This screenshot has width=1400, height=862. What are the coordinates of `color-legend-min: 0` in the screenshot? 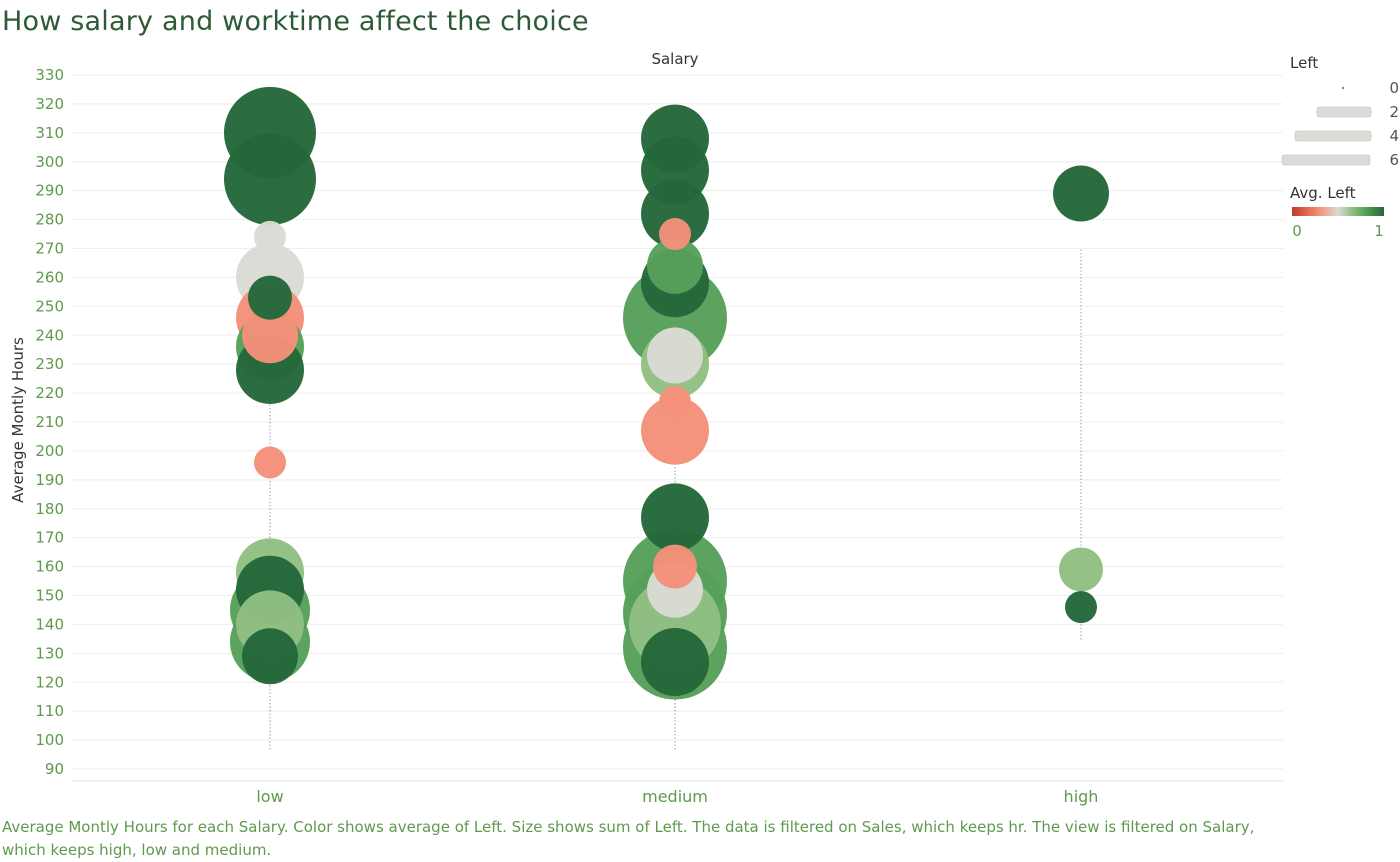 It's located at (1297, 231).